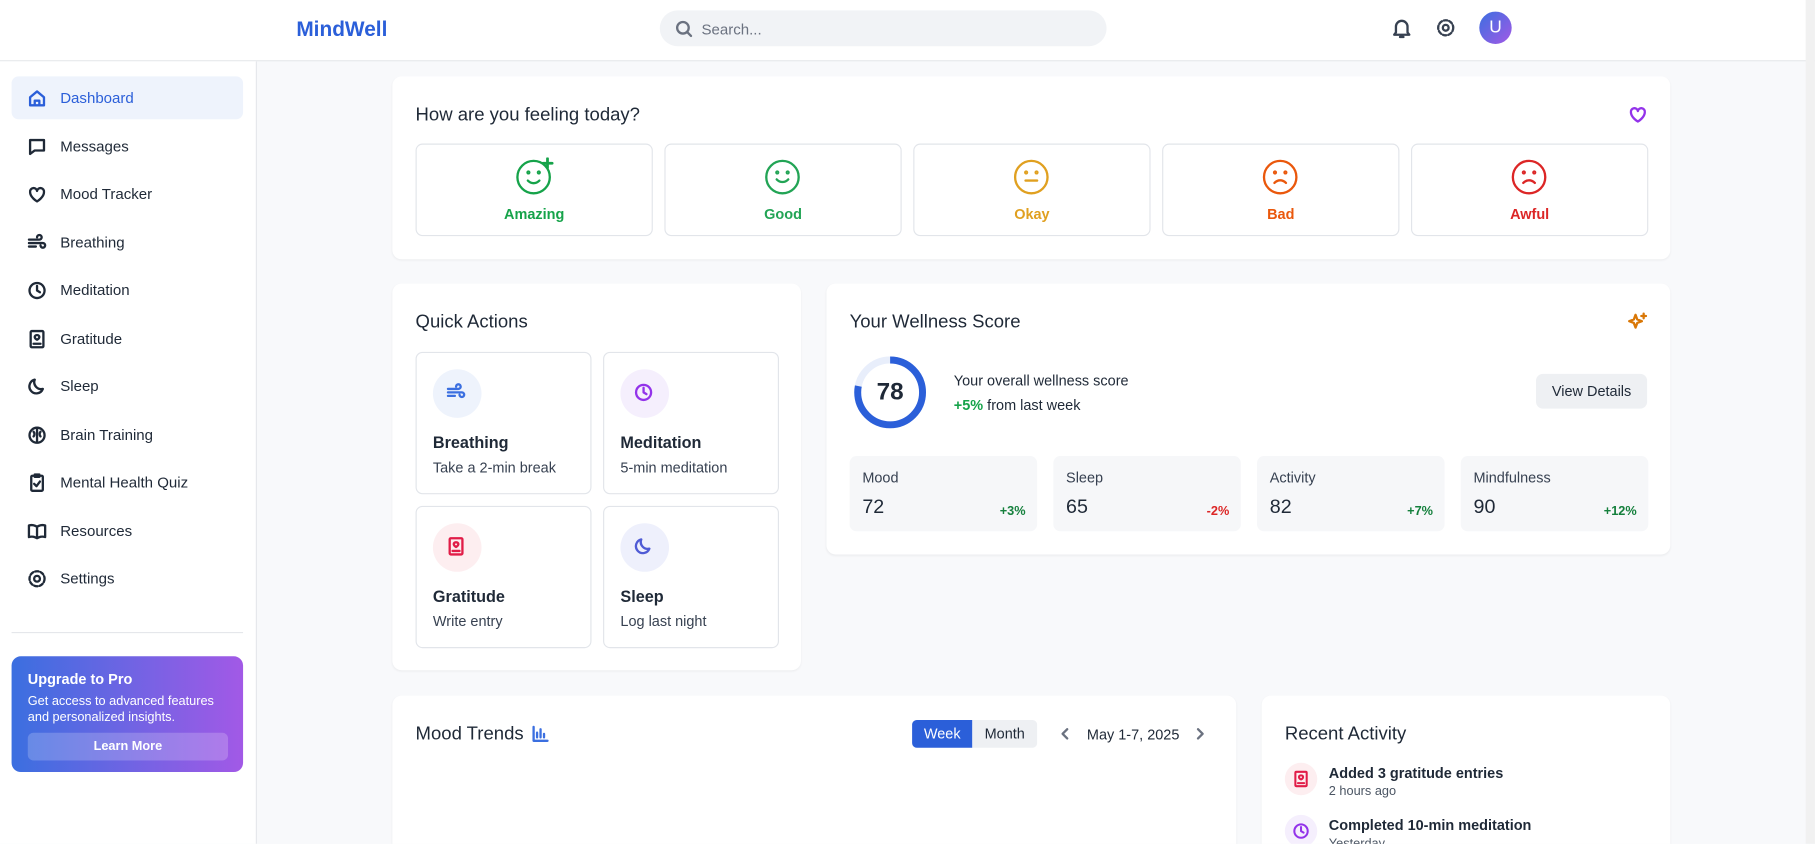  What do you see at coordinates (1484, 506) in the screenshot?
I see `metric-value: 90` at bounding box center [1484, 506].